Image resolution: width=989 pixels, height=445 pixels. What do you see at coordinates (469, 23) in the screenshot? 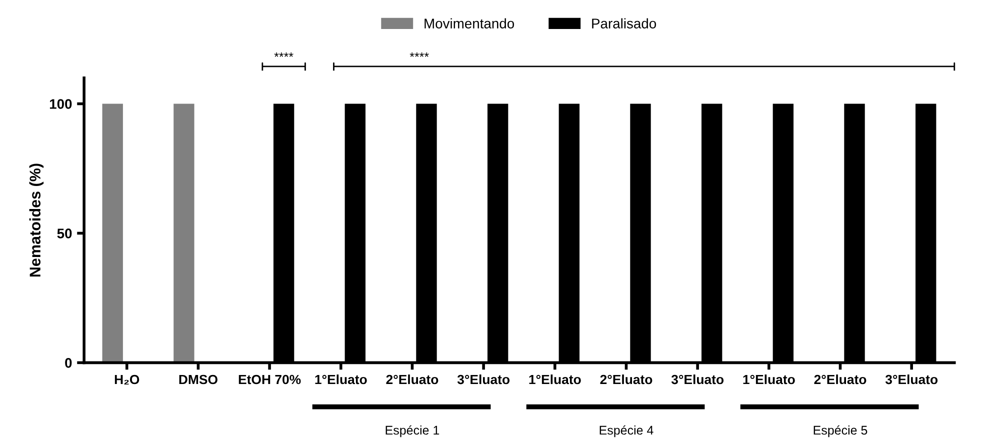
I see `legend-label: Movimentando` at bounding box center [469, 23].